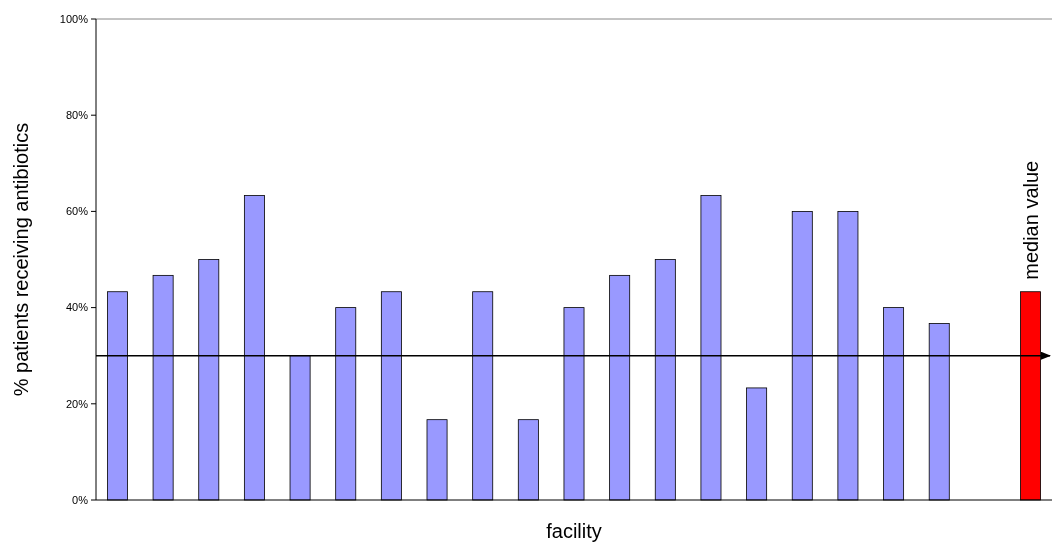  I want to click on y-axis-title: % patients receiving antibiotics, so click(21, 259).